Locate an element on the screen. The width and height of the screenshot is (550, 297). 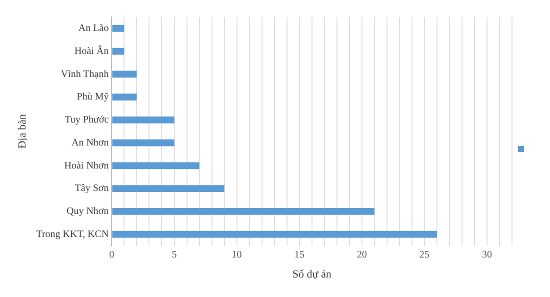
y-tick-label: Quy Nhơn is located at coordinates (87, 212).